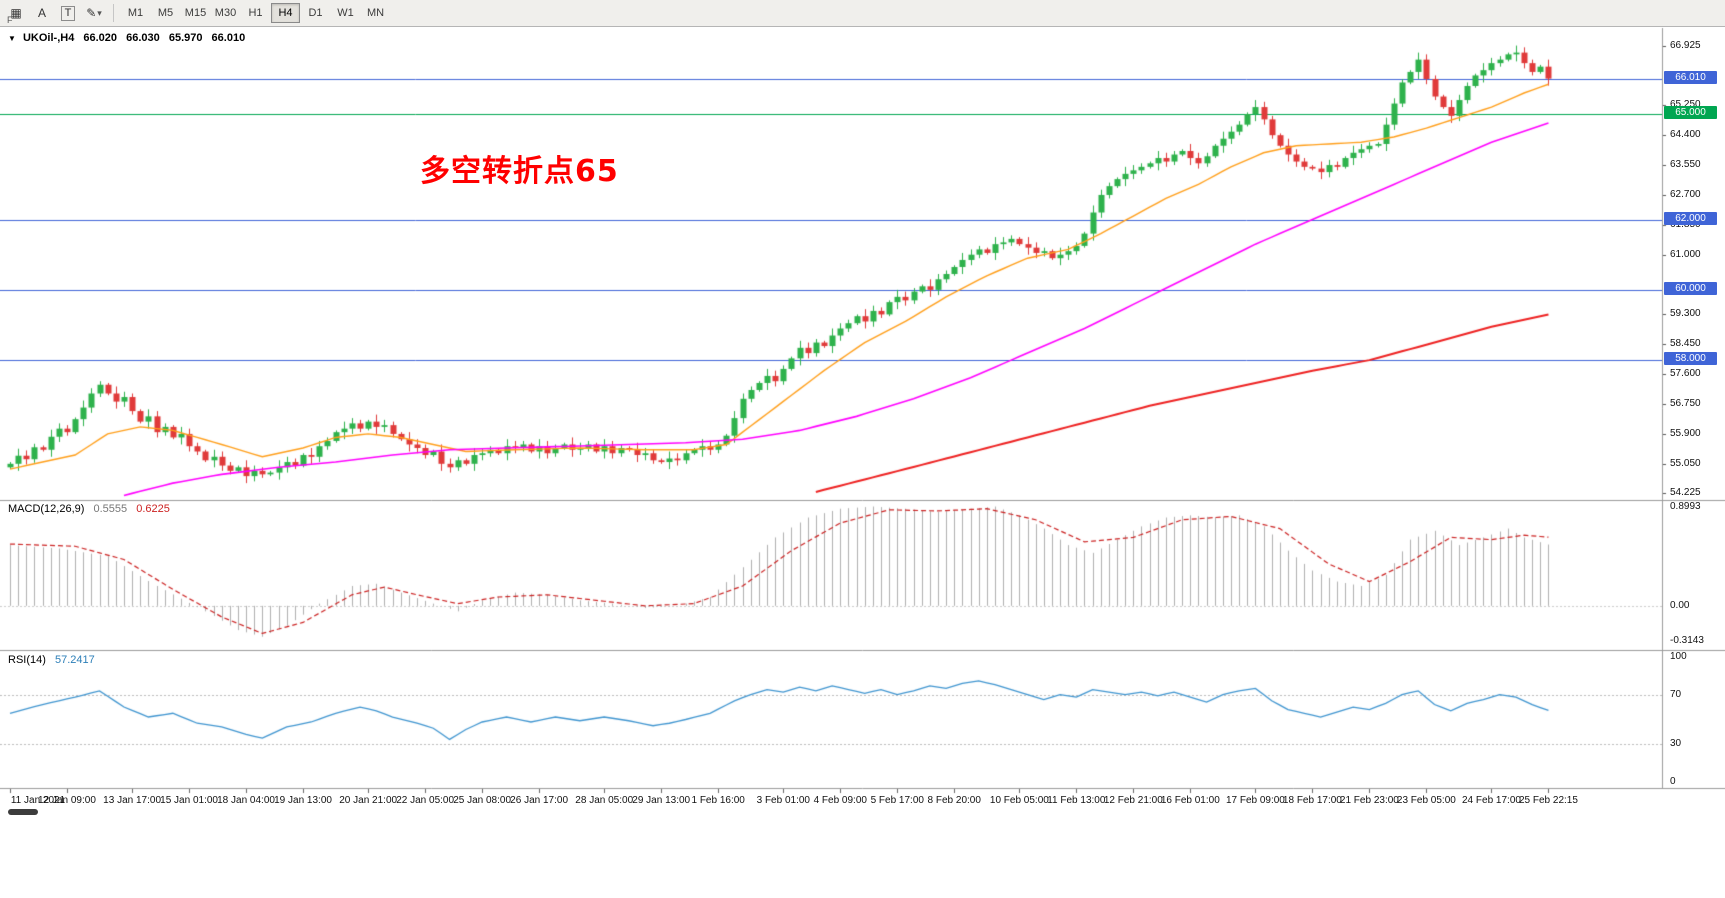 This screenshot has height=898, width=1725. Describe the element at coordinates (862, 13) in the screenshot. I see `toolbar: ▦ A T ✎ ▾ F M1 M5 M15 M30 H1 H4 D1 W1 MN` at that location.